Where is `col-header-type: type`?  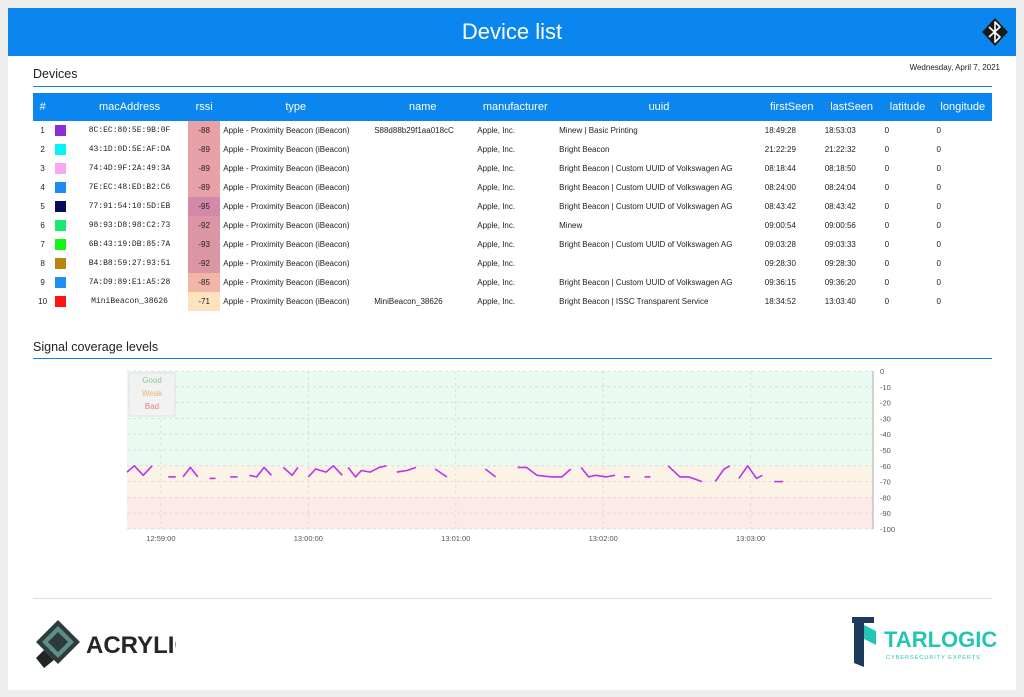 col-header-type: type is located at coordinates (296, 107).